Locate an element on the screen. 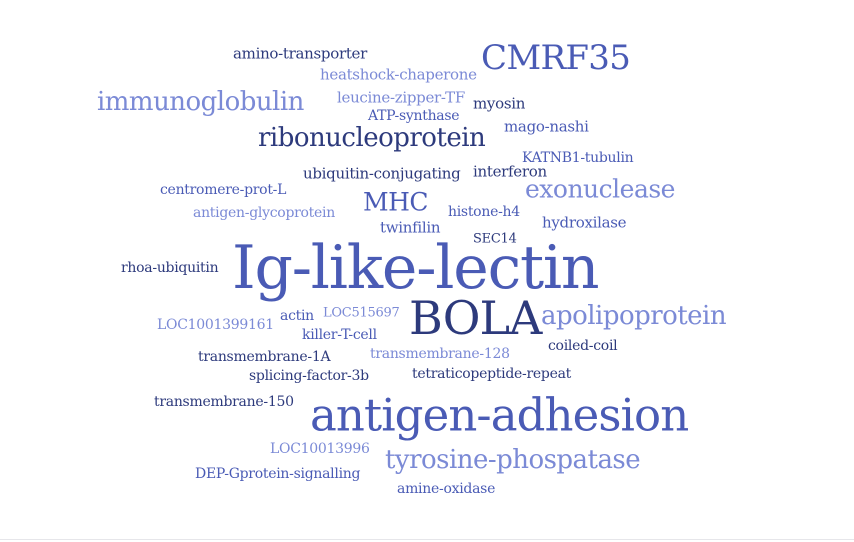 The image size is (854, 542). word-centromere-prot-l: centromere-prot-L is located at coordinates (223, 190).